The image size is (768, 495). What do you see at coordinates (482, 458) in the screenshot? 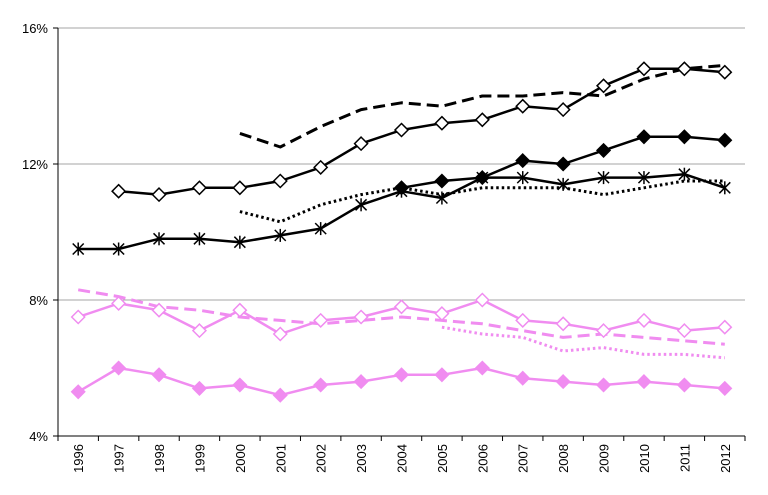
I see `x-tick-label: 2006` at bounding box center [482, 458].